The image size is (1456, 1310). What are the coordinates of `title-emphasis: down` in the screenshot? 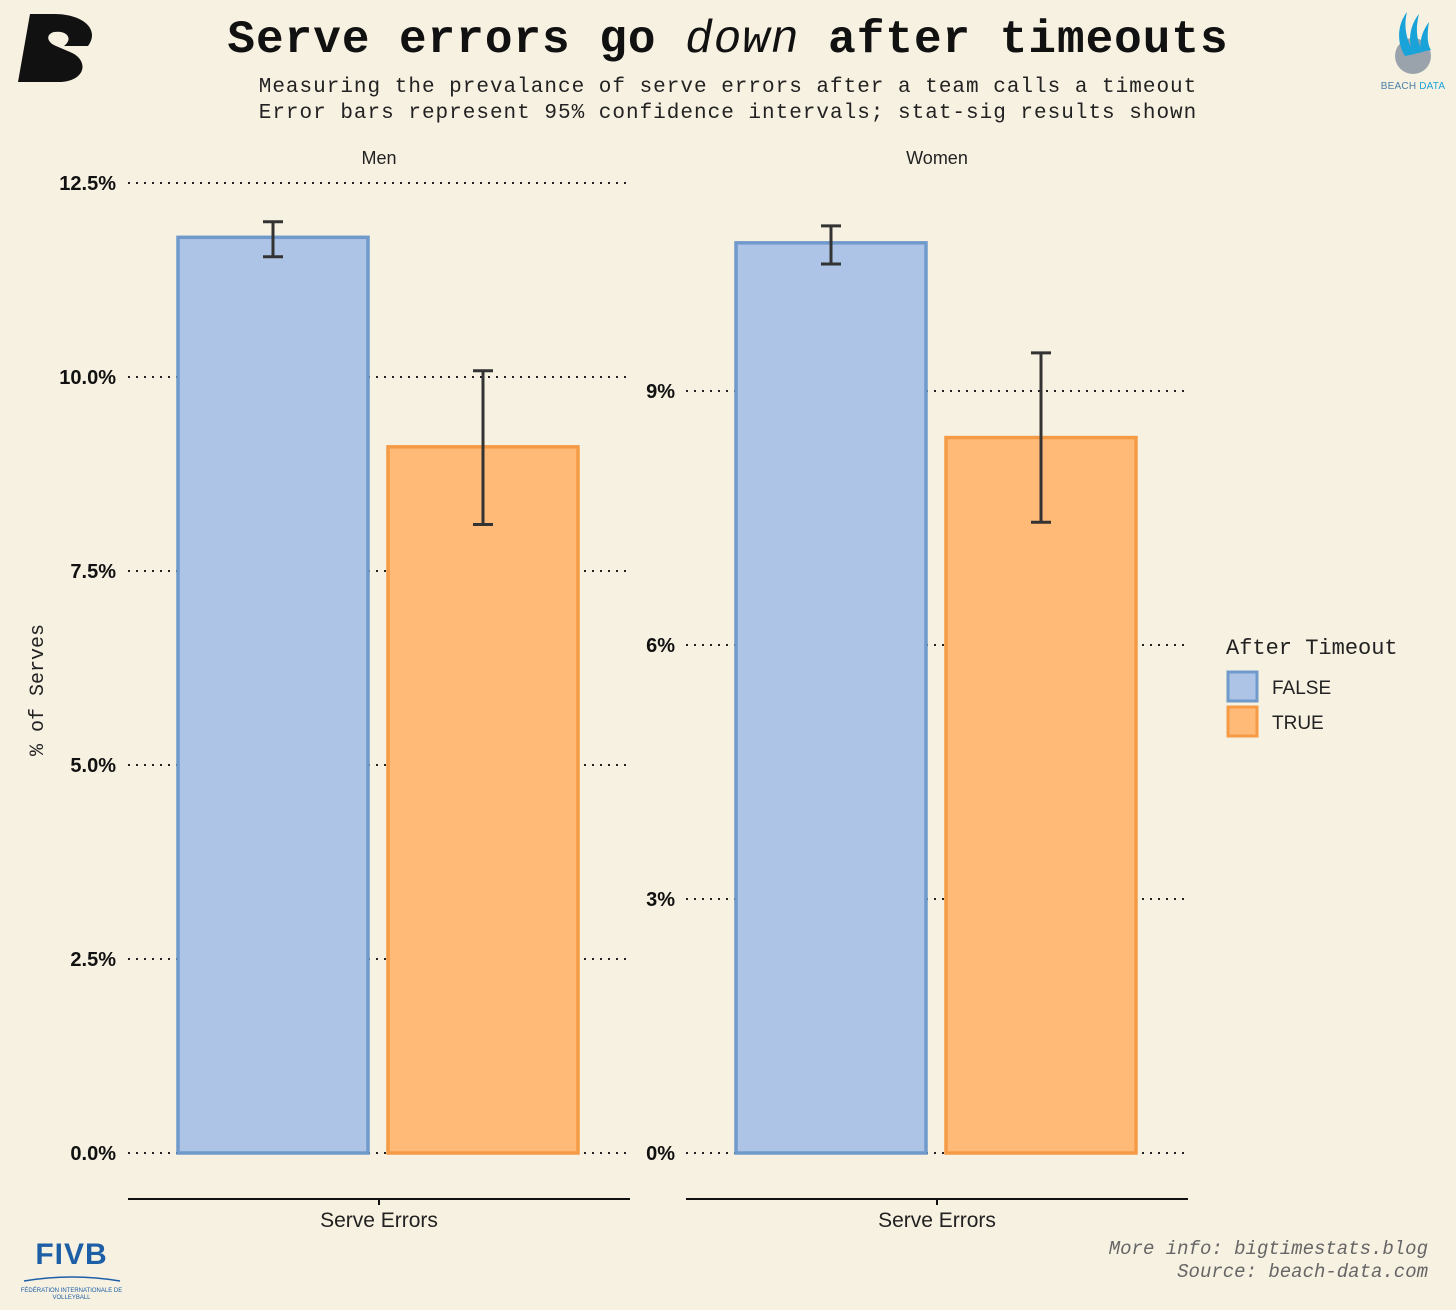 It's located at (742, 40).